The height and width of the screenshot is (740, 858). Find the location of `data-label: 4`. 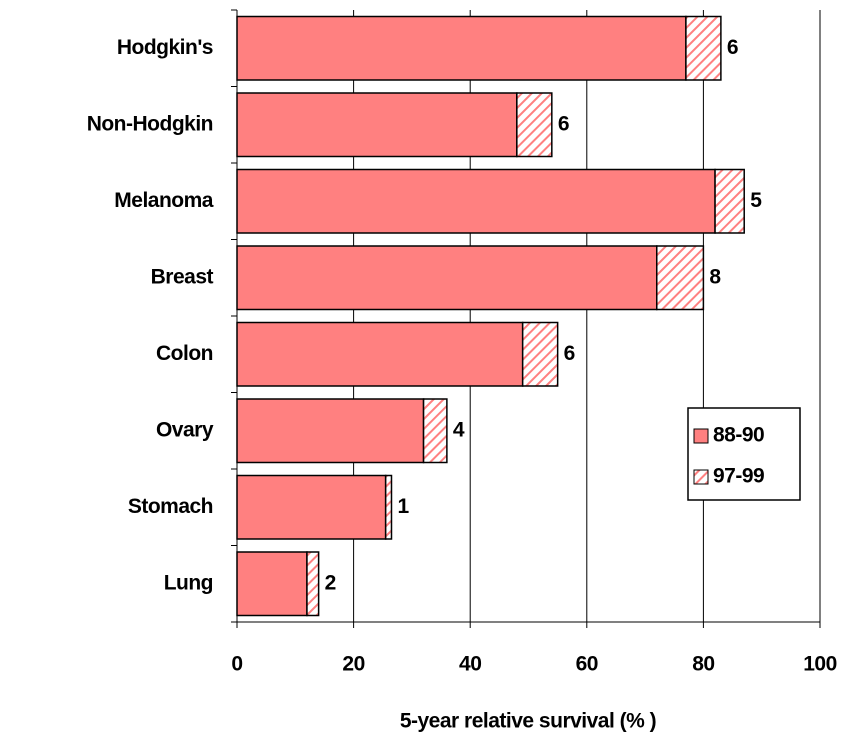

data-label: 4 is located at coordinates (459, 429).